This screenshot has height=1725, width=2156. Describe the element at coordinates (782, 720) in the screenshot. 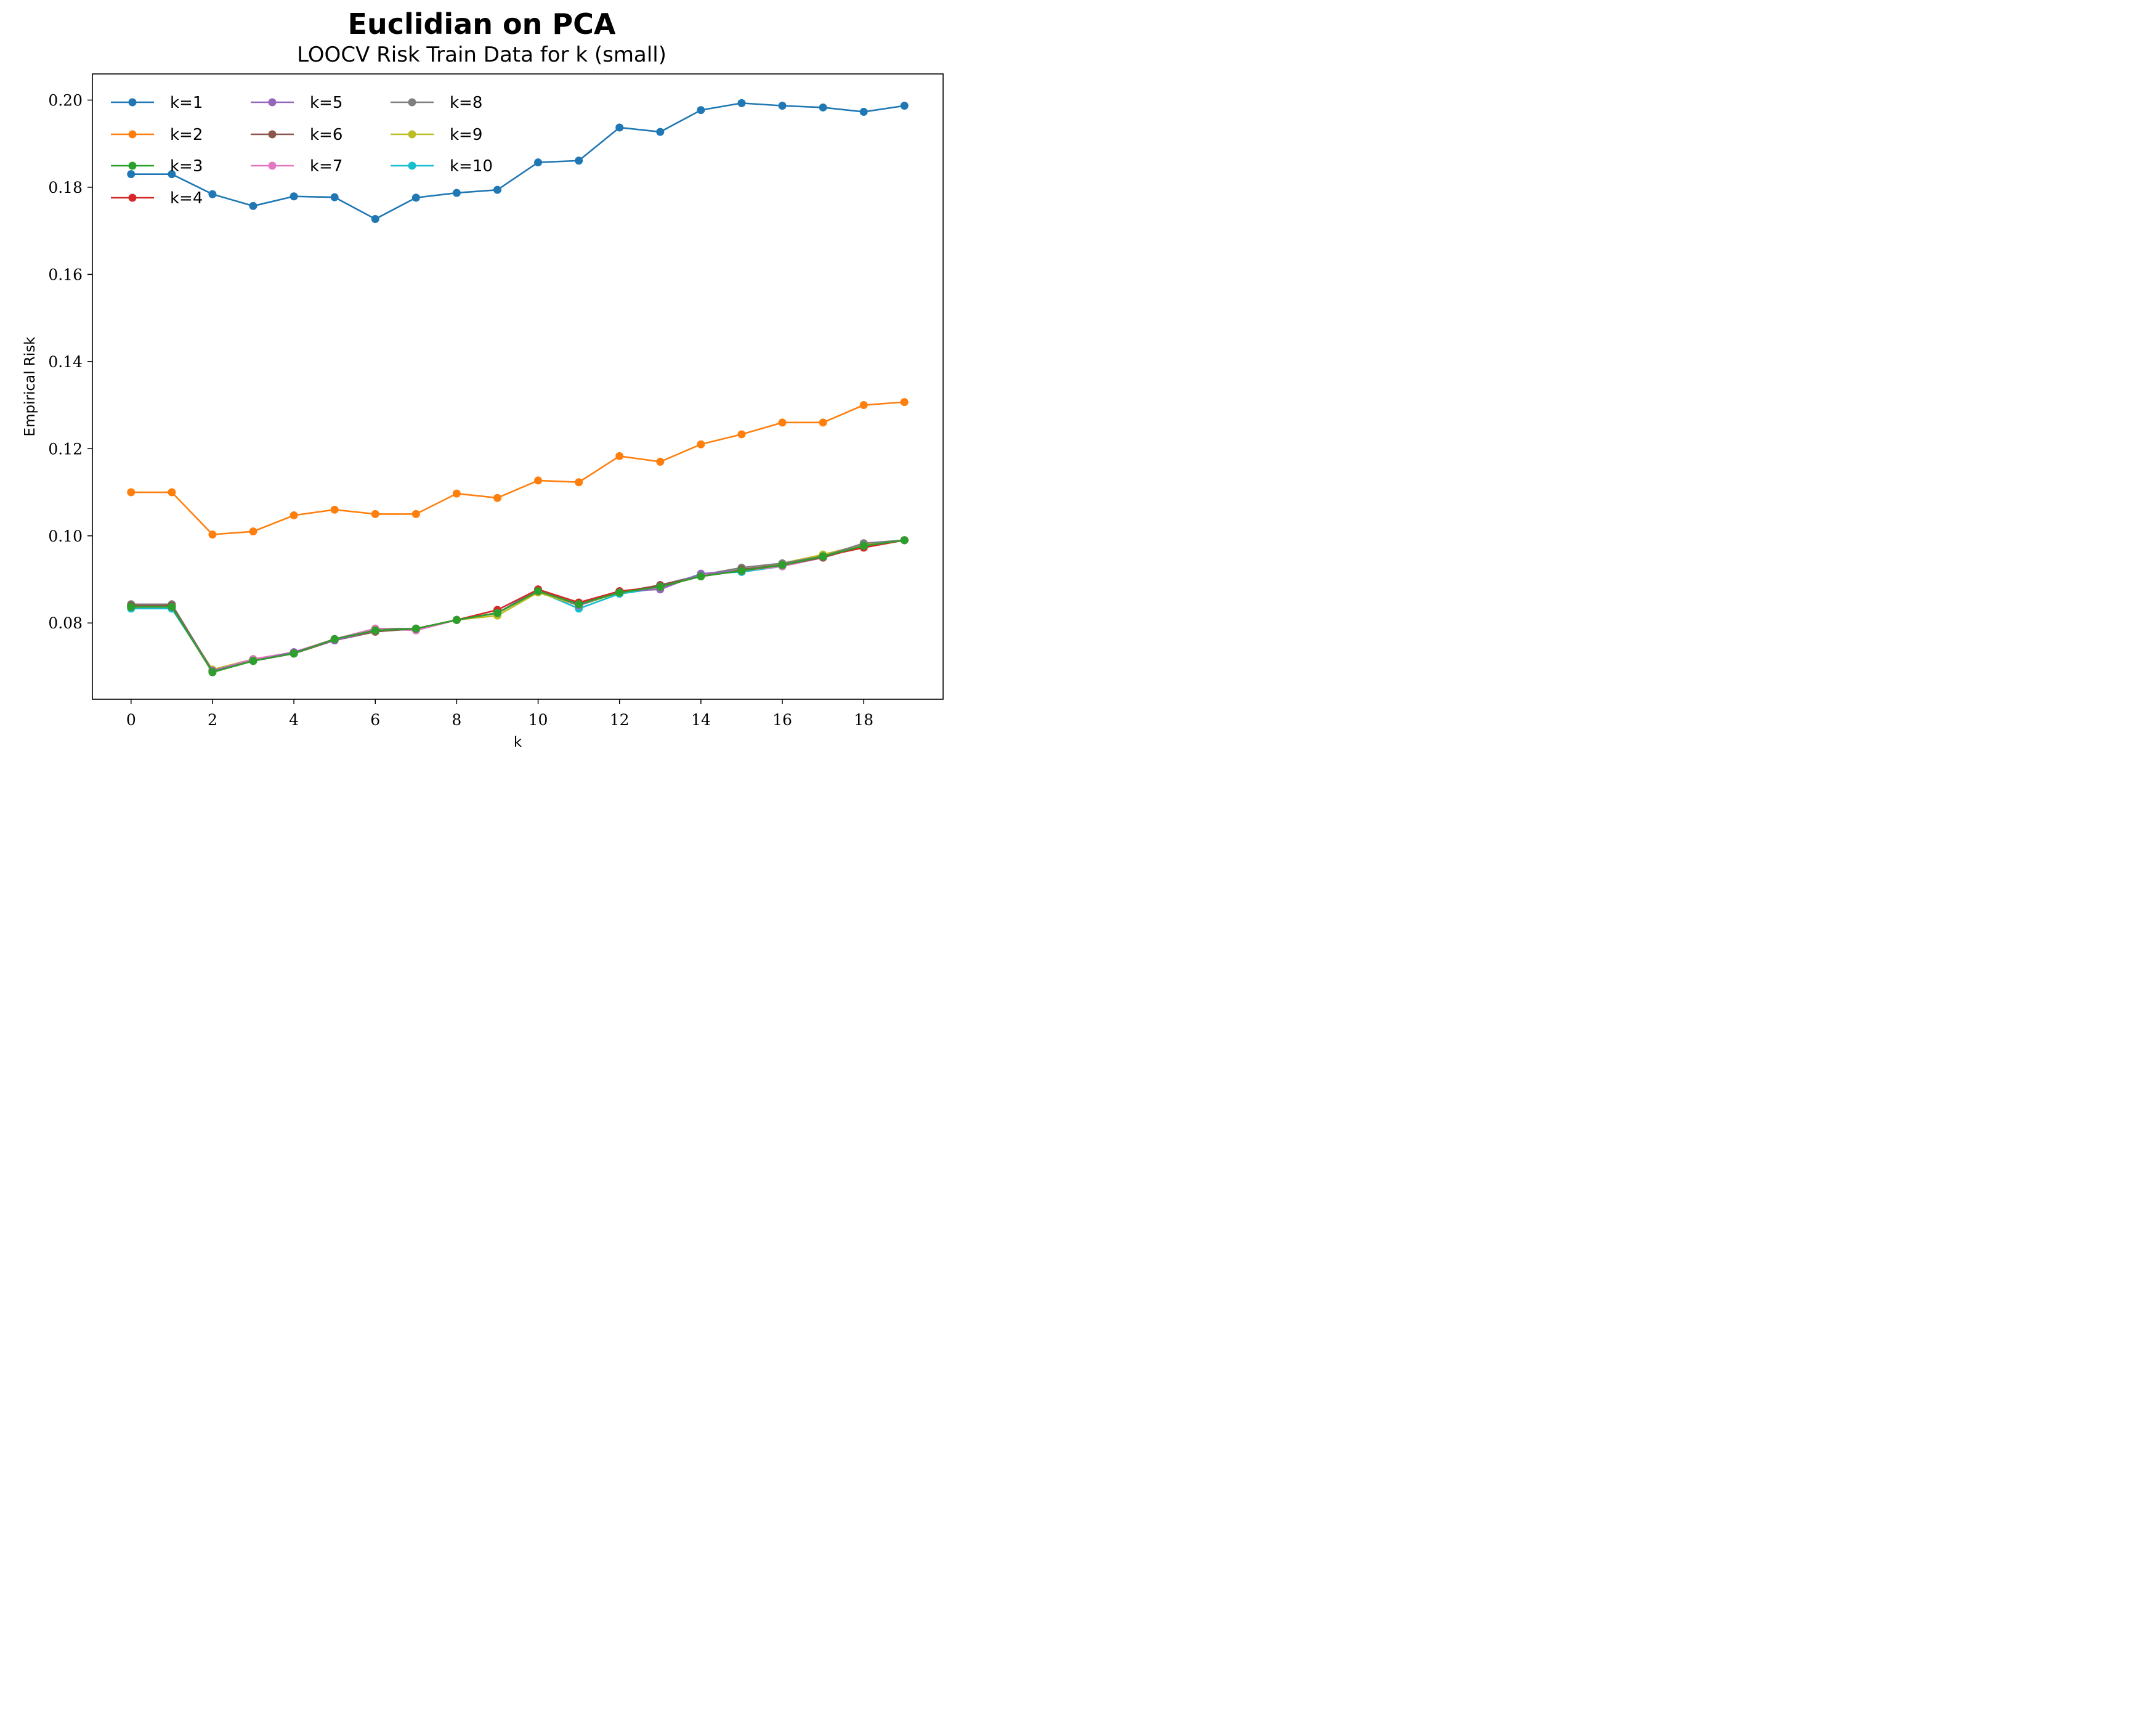

I see `x-tick-label: 16` at that location.